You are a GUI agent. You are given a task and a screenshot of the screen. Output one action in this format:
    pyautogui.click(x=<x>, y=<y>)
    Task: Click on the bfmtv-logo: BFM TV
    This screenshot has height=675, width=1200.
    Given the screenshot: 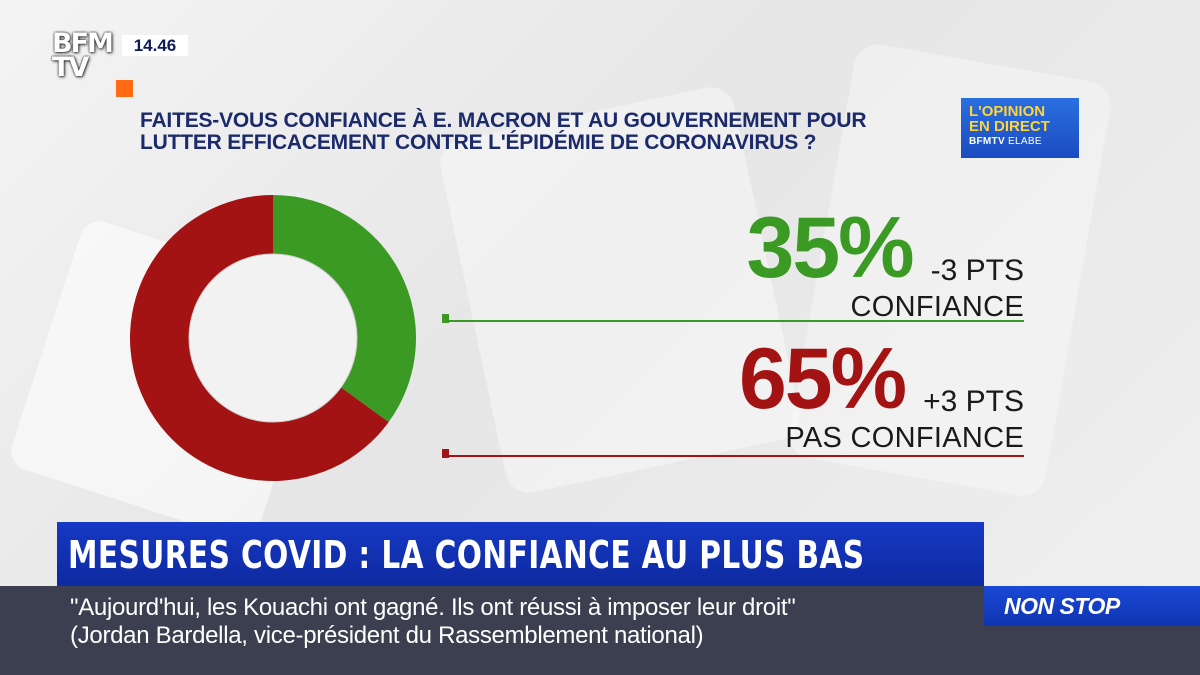 What is the action you would take?
    pyautogui.click(x=85, y=55)
    